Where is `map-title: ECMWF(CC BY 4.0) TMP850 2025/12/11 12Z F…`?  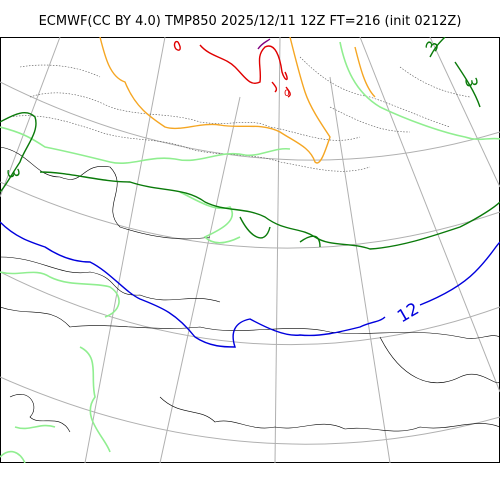 map-title: ECMWF(CC BY 4.0) TMP850 2025/12/11 12Z F… is located at coordinates (250, 21).